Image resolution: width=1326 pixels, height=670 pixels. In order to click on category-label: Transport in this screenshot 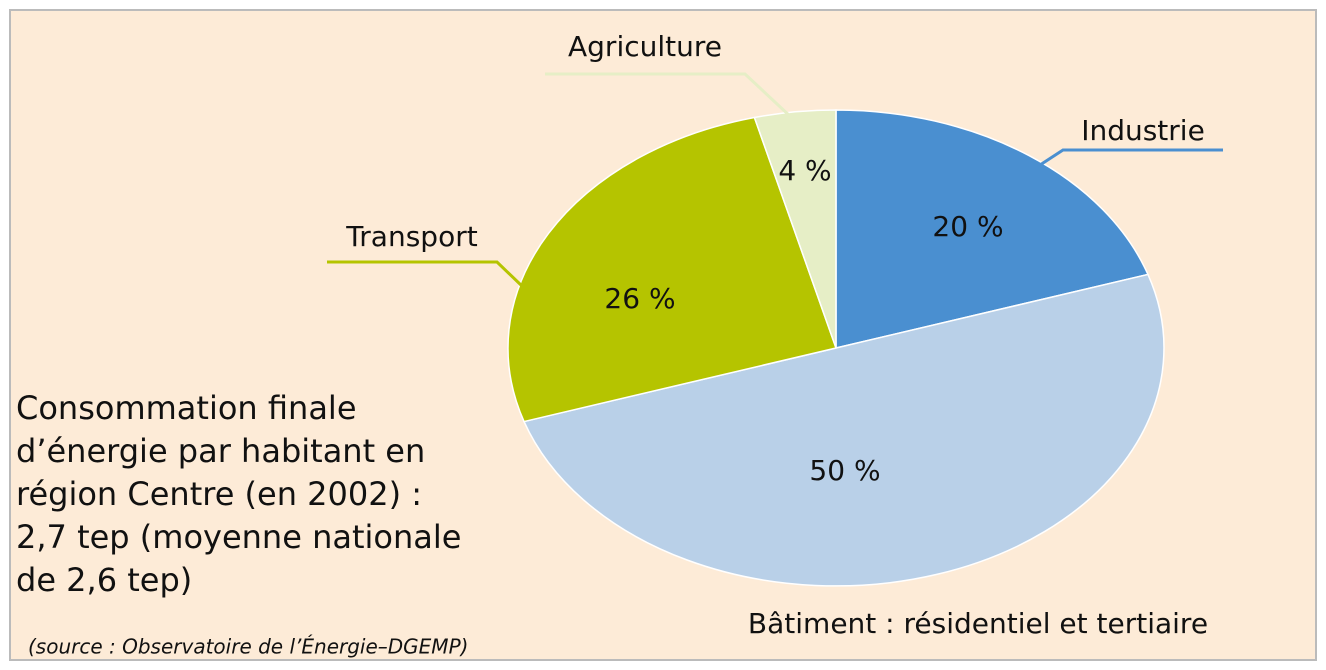, I will do `click(411, 236)`.